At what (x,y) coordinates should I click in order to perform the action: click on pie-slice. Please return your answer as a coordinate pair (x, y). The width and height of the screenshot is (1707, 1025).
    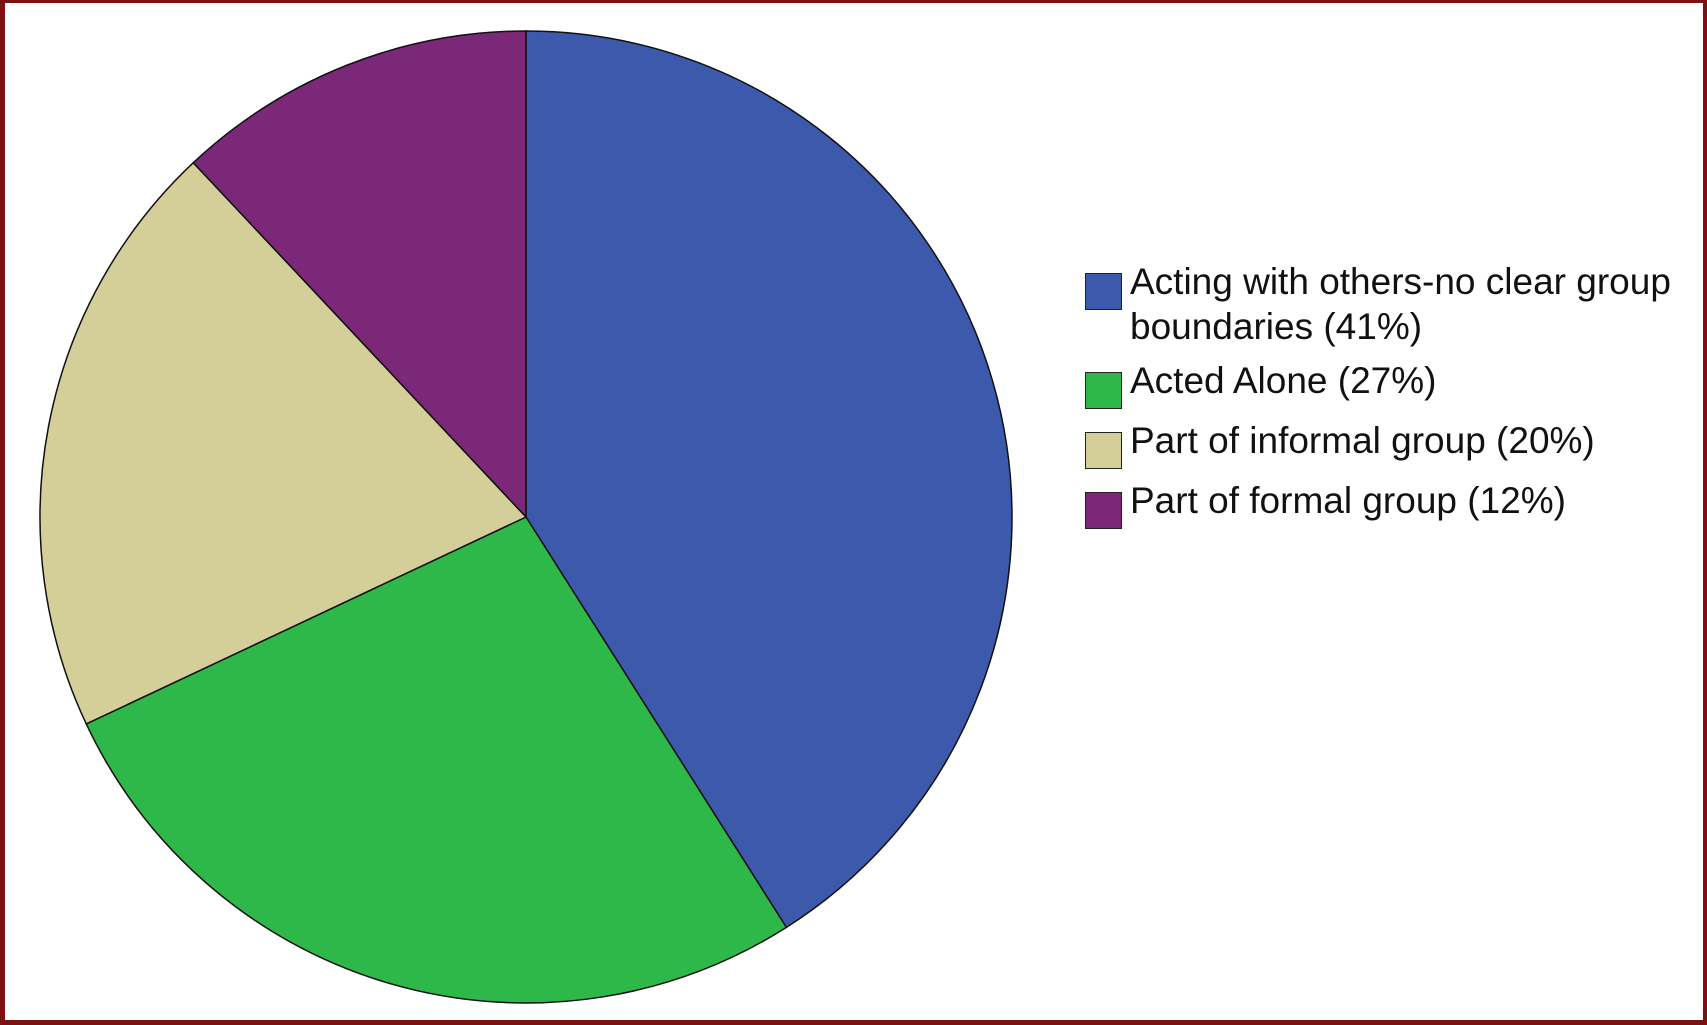
    Looking at the image, I should click on (359, 274).